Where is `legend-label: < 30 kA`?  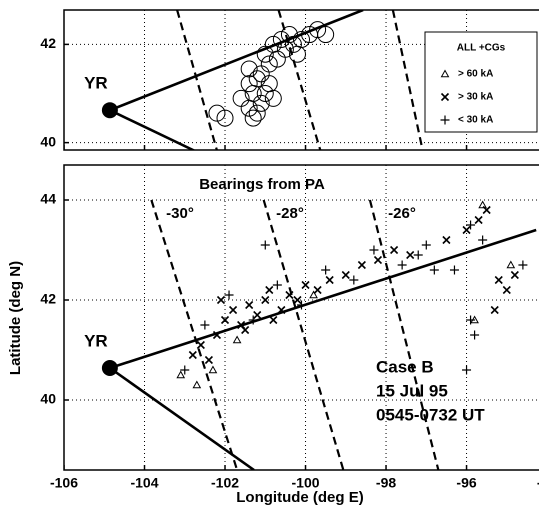 legend-label: < 30 kA is located at coordinates (475, 120).